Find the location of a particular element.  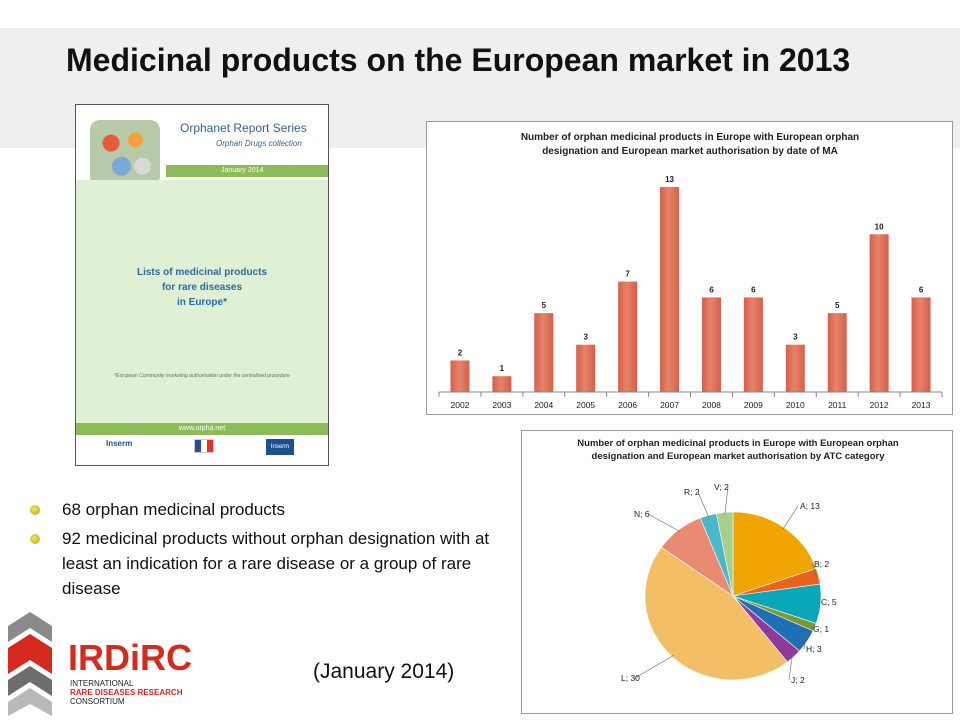

cover-series: Orphanet Report Series is located at coordinates (243, 128).